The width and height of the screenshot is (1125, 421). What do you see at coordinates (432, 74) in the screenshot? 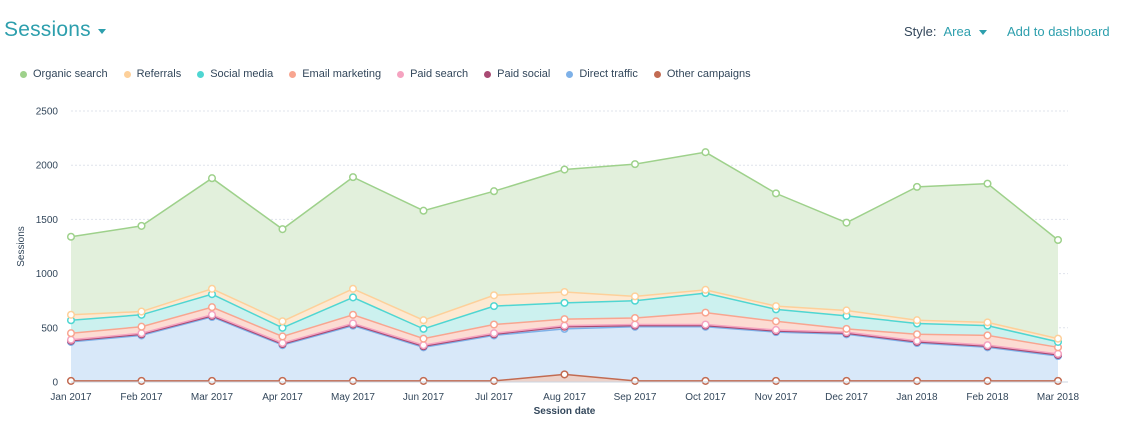
I see `legend-item: Paid search` at bounding box center [432, 74].